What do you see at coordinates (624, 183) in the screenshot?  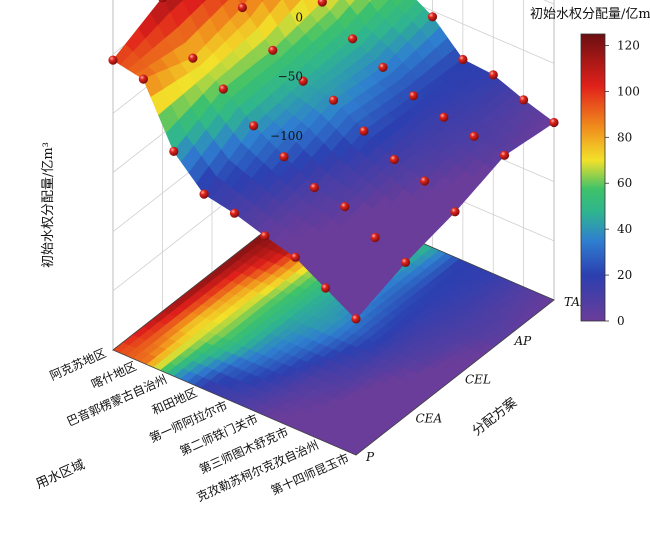 I see `colorbar-tick-label: 60` at bounding box center [624, 183].